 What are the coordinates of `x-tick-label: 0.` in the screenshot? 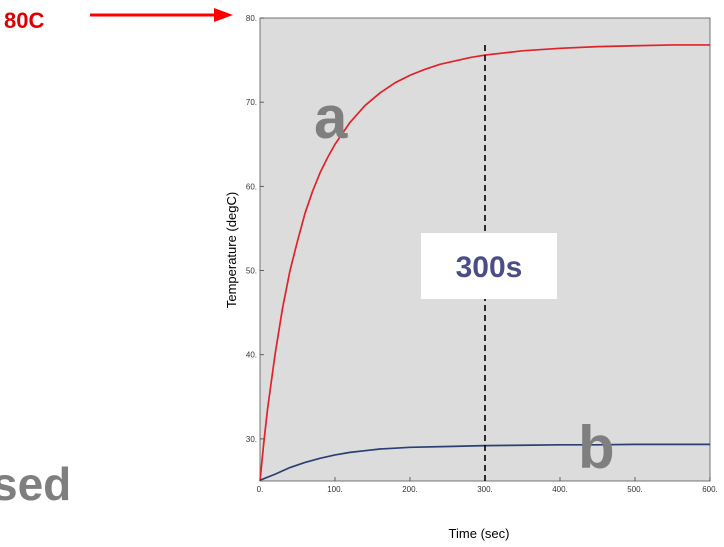 It's located at (260, 489).